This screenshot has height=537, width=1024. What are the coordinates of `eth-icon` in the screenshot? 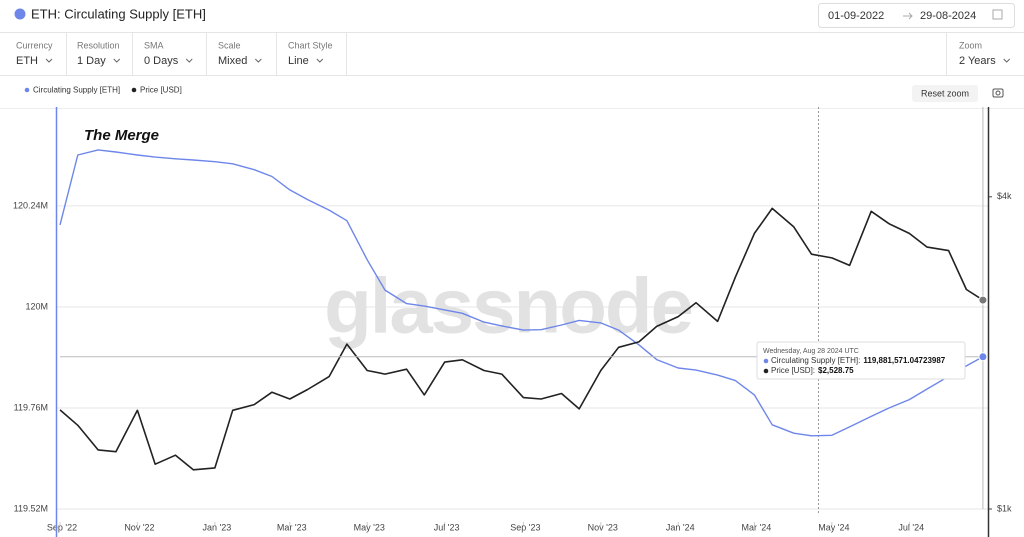 It's located at (20, 14).